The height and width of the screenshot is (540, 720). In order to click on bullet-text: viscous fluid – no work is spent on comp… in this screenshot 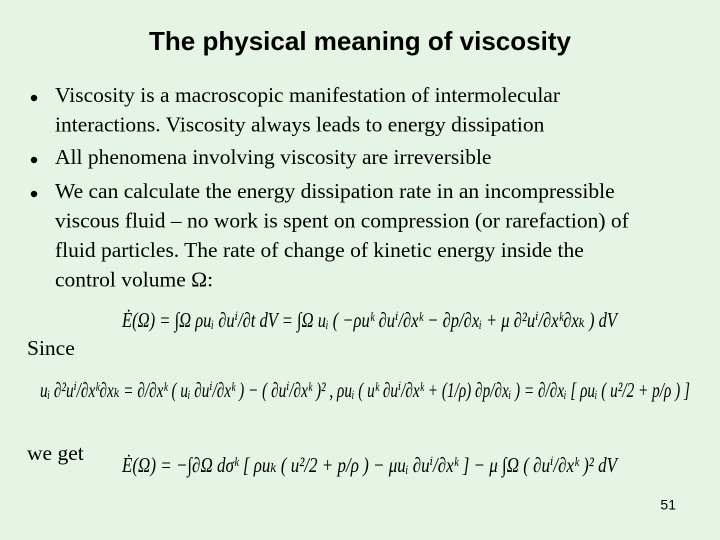, I will do `click(342, 220)`.